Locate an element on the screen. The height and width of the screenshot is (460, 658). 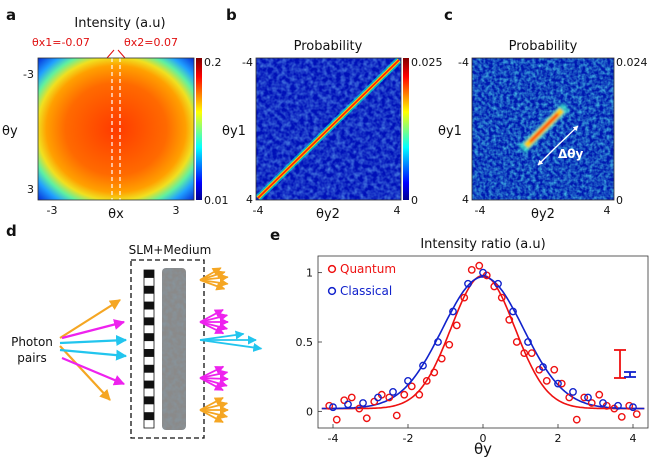
photon-pairs-label-2: pairs is located at coordinates (32, 358).